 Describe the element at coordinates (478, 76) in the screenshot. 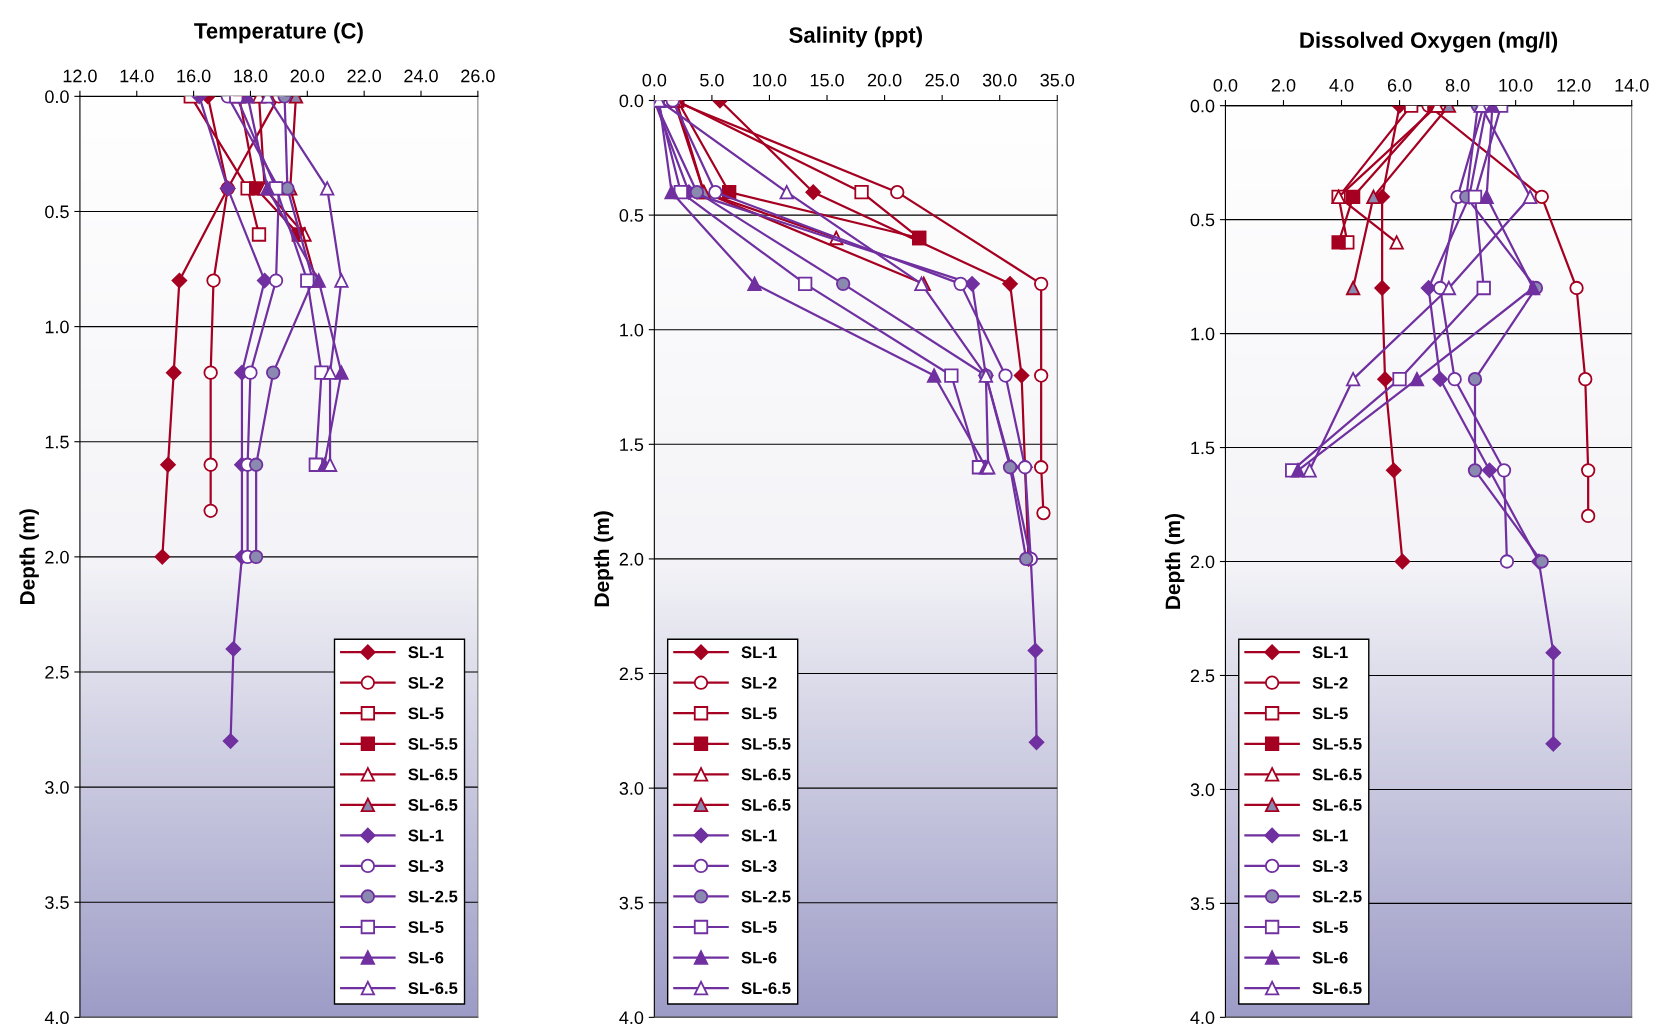

I see `x-tick-label: 26.0` at that location.